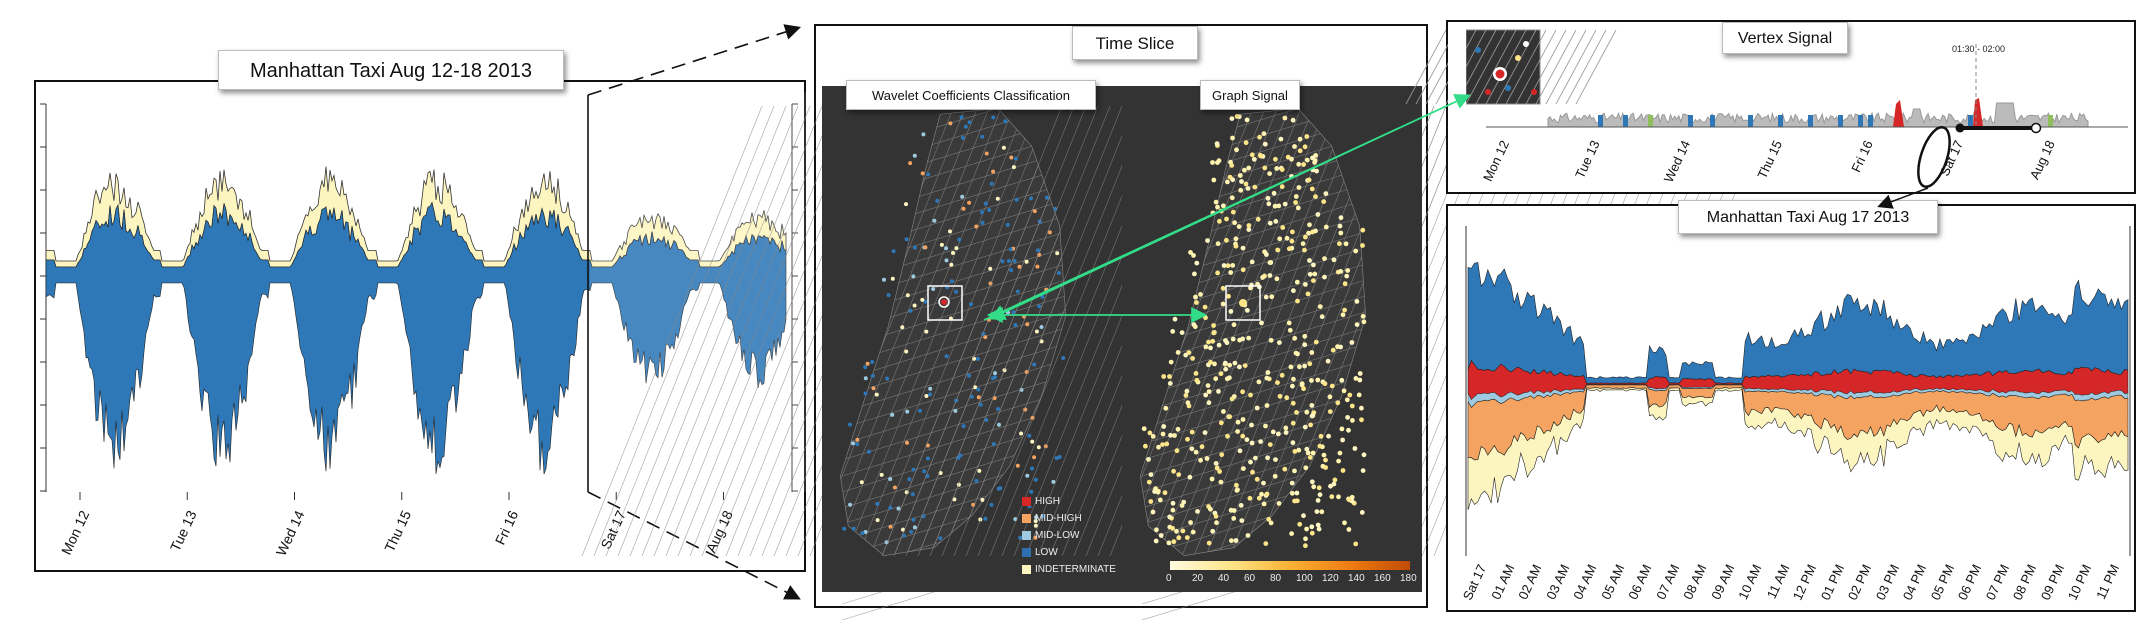 The height and width of the screenshot is (636, 2149). What do you see at coordinates (1785, 38) in the screenshot?
I see `vertex-signal-title: Vertex Signal` at bounding box center [1785, 38].